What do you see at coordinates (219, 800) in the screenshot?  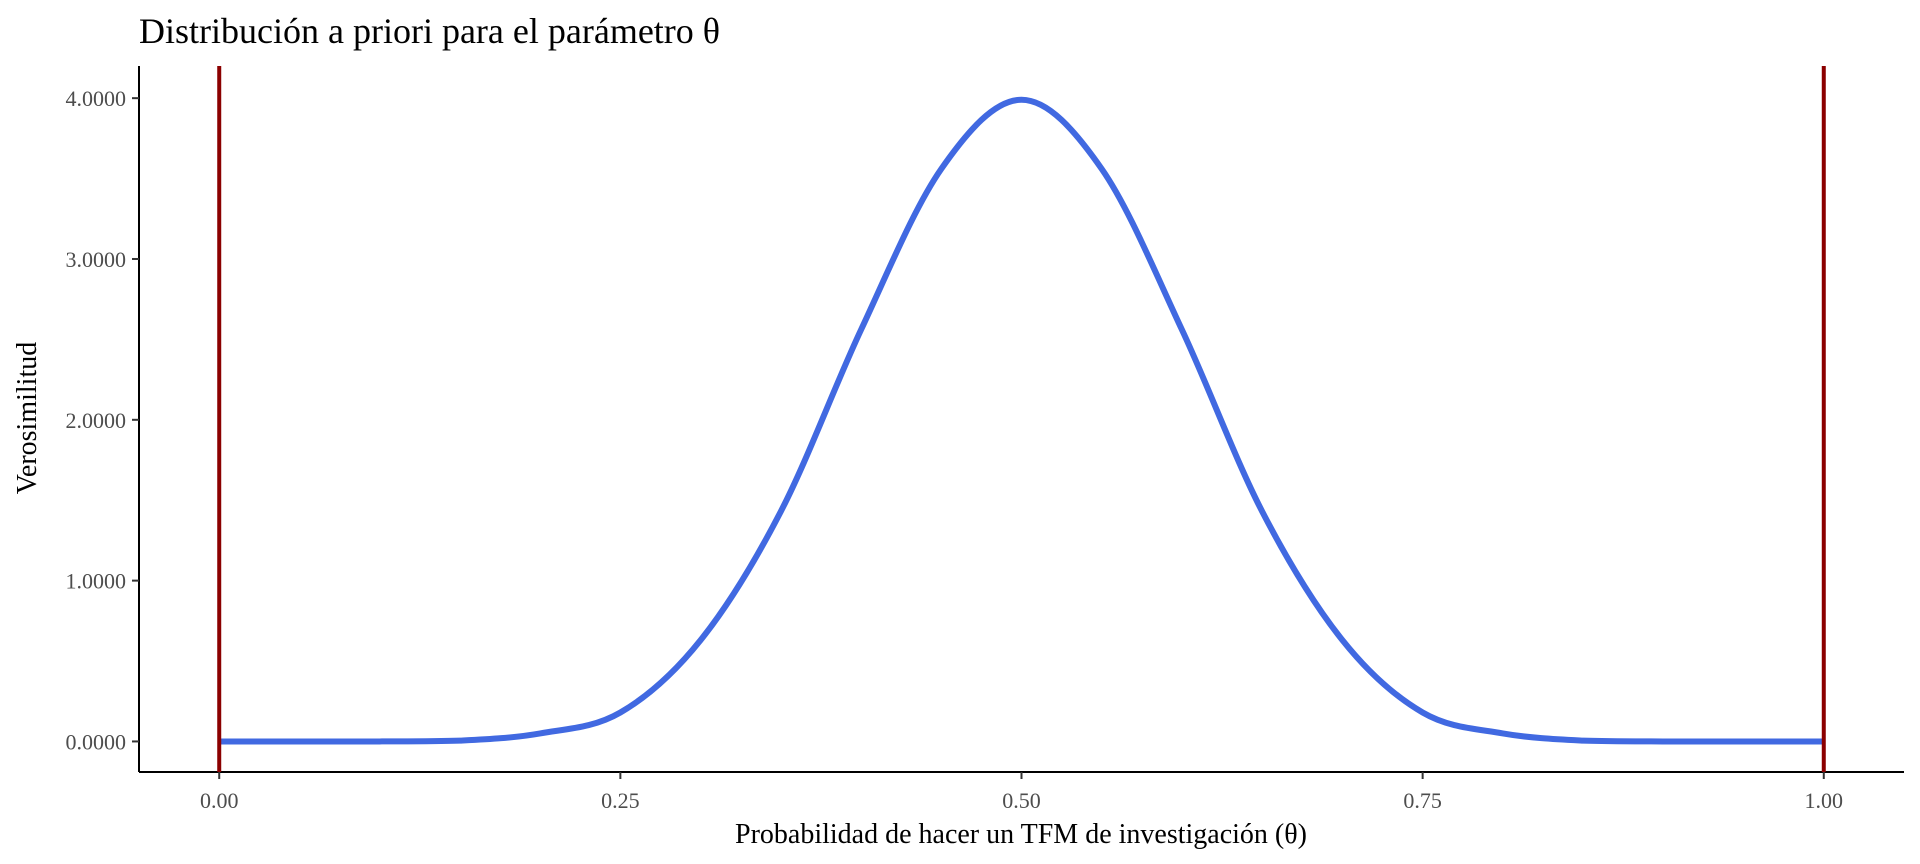 I see `x-tick-label: 0.00` at bounding box center [219, 800].